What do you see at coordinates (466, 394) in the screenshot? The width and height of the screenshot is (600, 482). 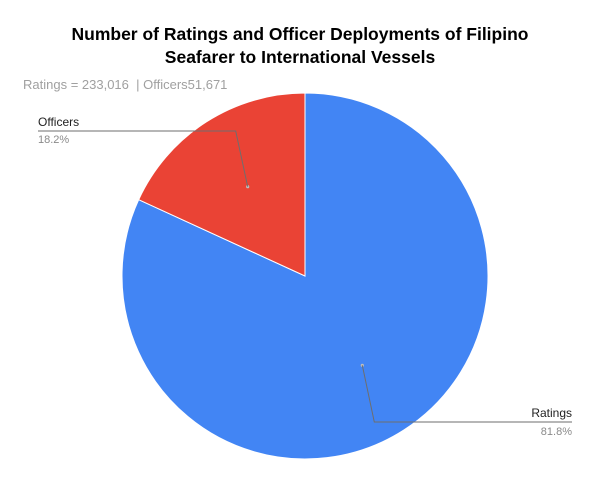 I see `leader-line-ratings` at bounding box center [466, 394].